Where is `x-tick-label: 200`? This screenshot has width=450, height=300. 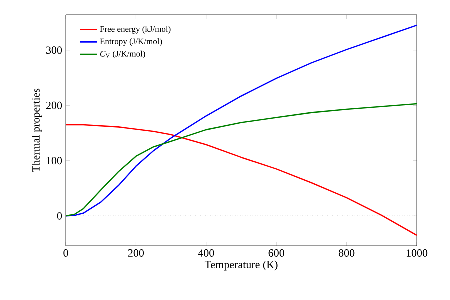 x-tick-label: 200 is located at coordinates (136, 253).